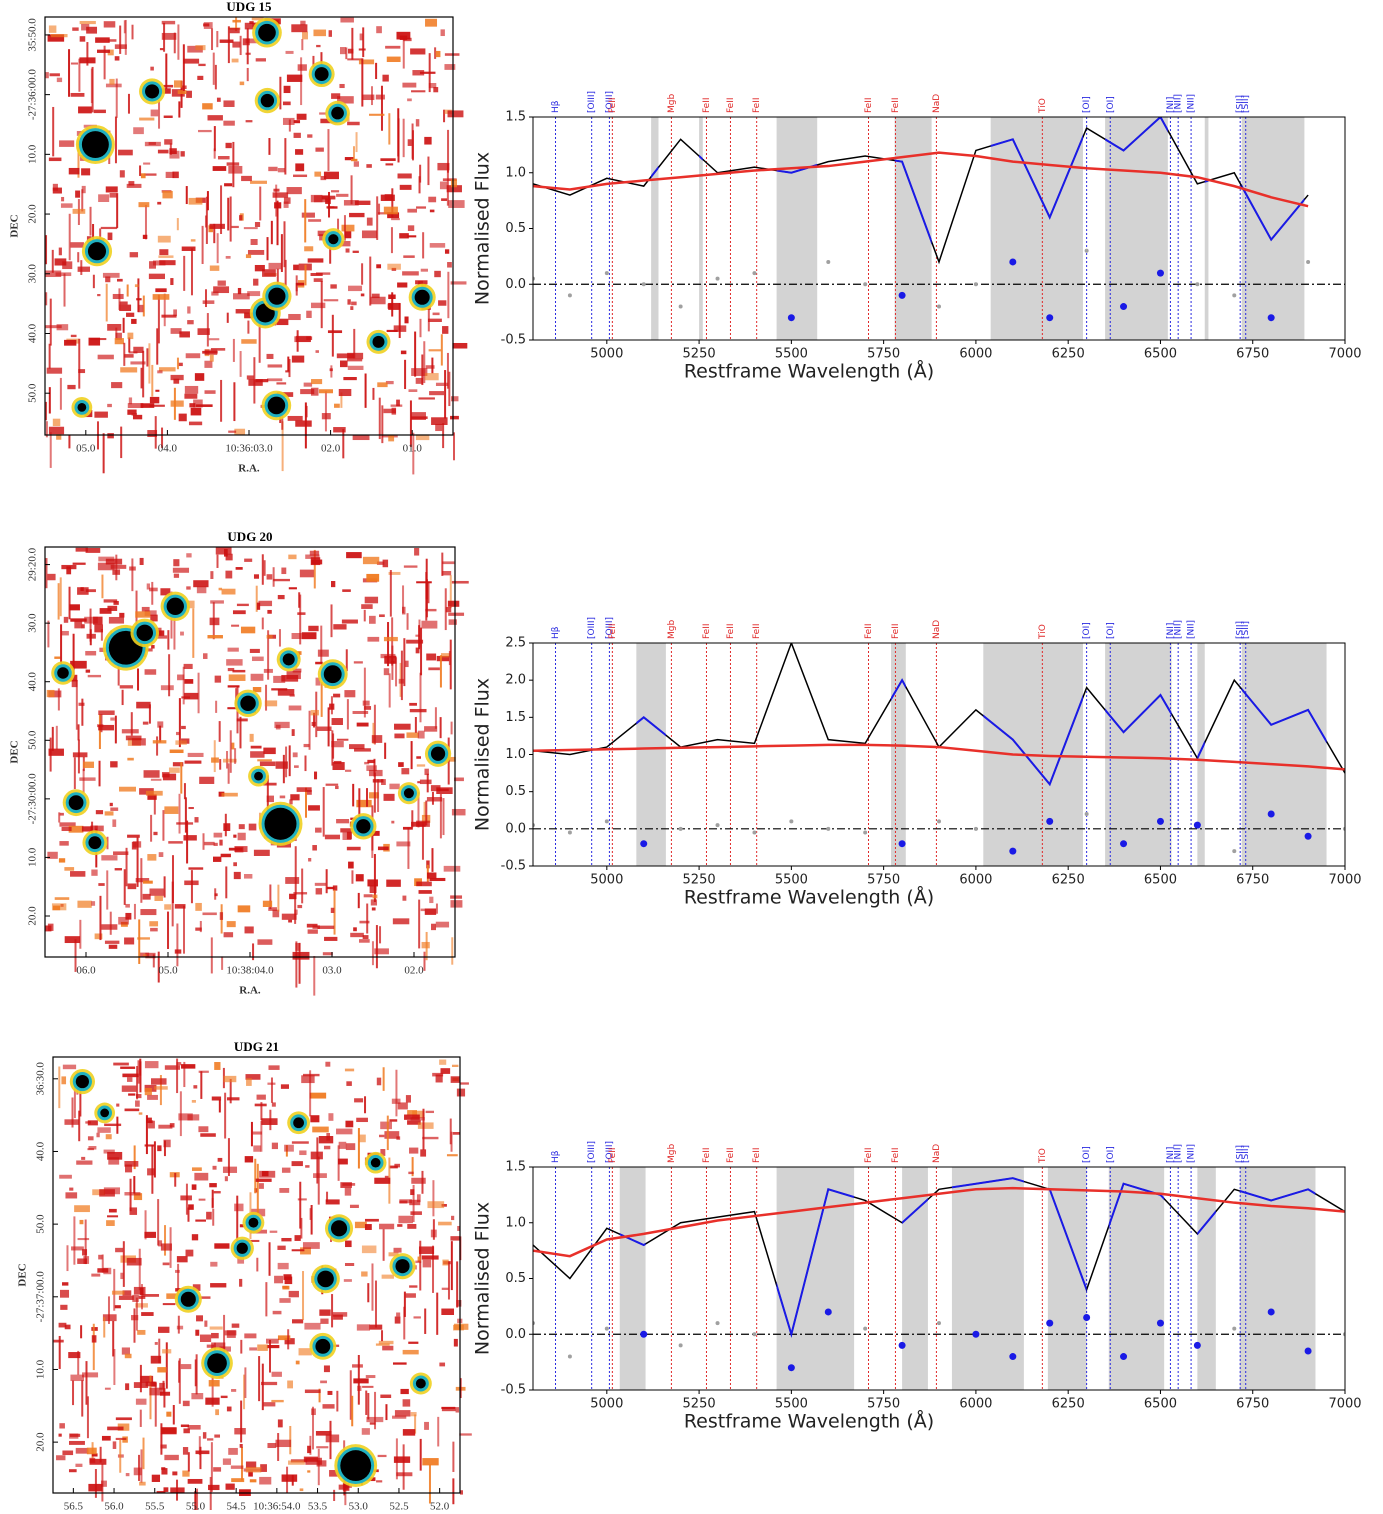  Describe the element at coordinates (95, 145) in the screenshot. I see `source-core` at that location.